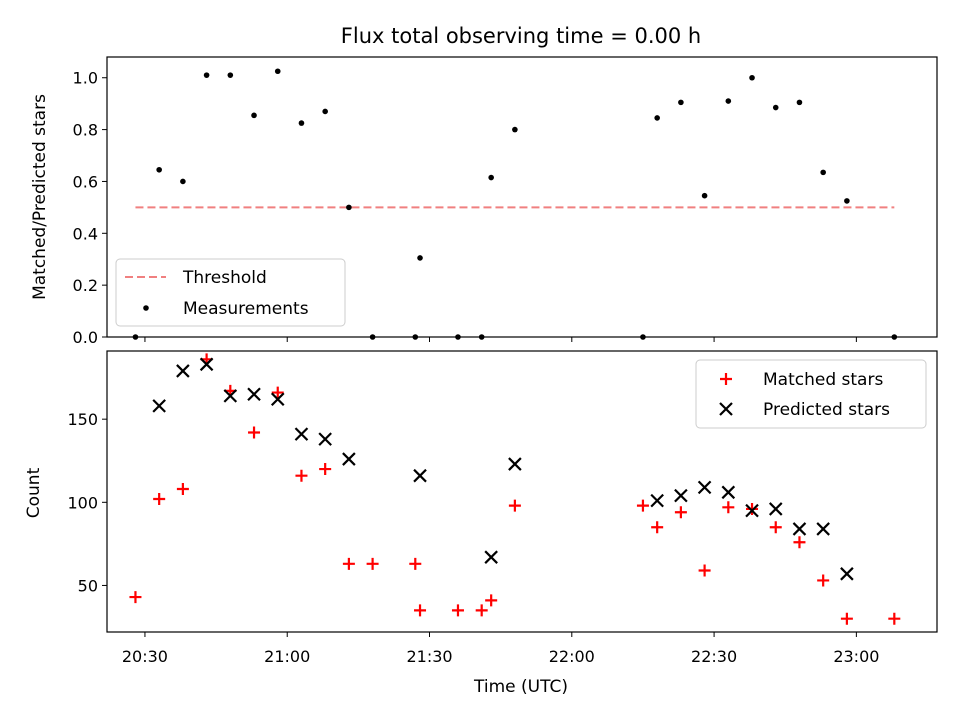 The height and width of the screenshot is (720, 960). I want to click on y-axis-label-count: Count, so click(34, 492).